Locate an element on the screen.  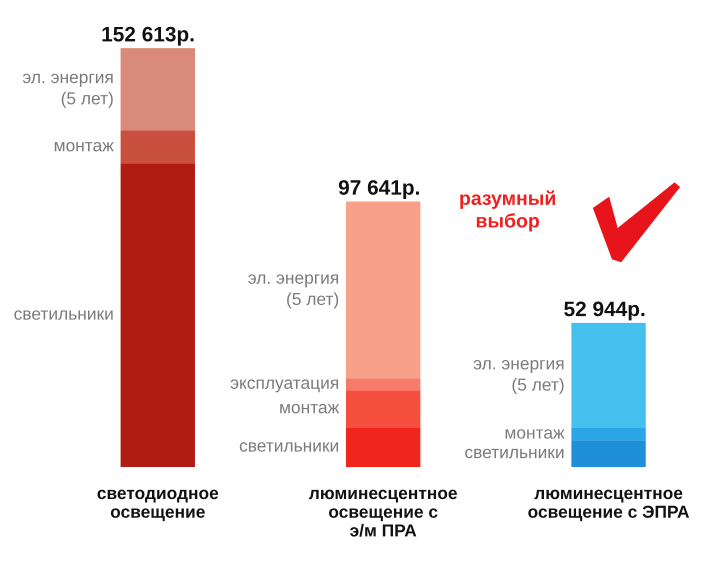
annotation: разумный выбор is located at coordinates (507, 211).